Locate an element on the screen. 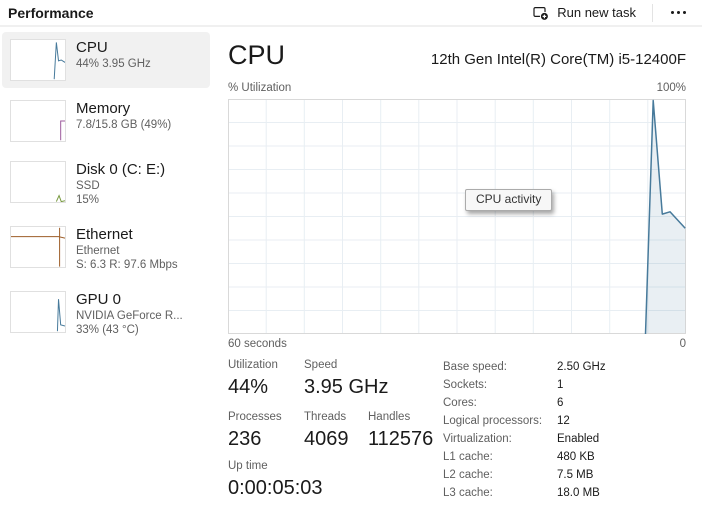 Image resolution: width=702 pixels, height=517 pixels. sidebar-item-text: Disk 0 (C: E:) SSD 15% is located at coordinates (120, 184).